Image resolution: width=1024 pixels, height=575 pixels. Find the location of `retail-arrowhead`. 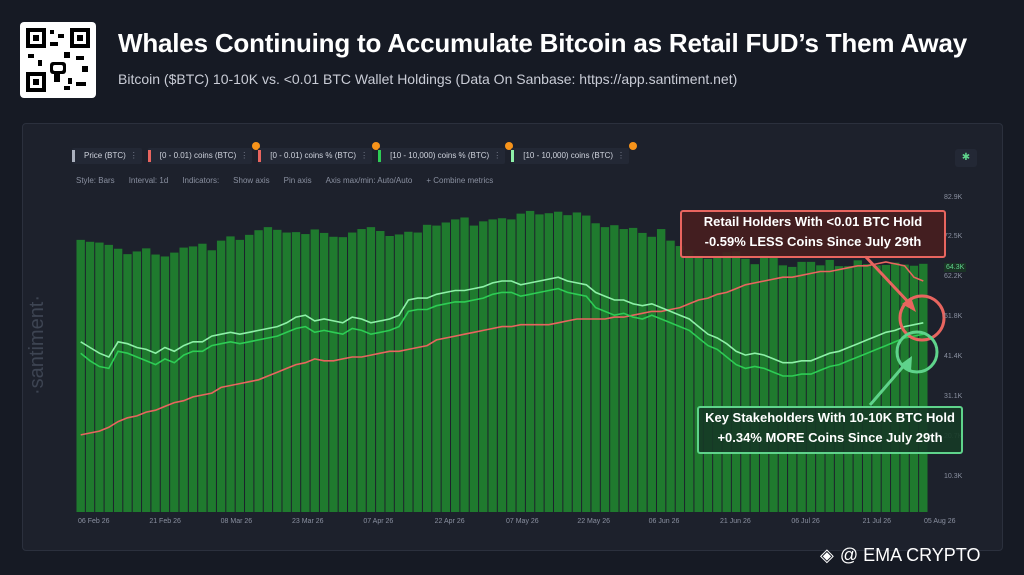

retail-arrowhead is located at coordinates (909, 304).